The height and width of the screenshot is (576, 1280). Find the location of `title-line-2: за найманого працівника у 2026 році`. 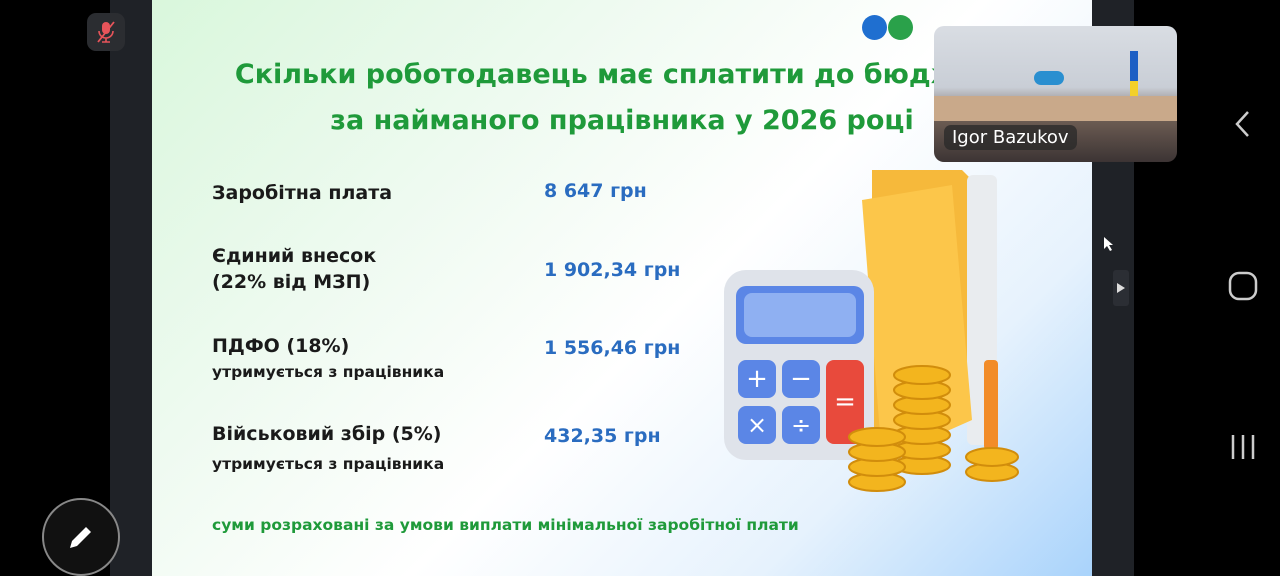

title-line-2: за найманого працівника у 2026 році is located at coordinates (622, 120).